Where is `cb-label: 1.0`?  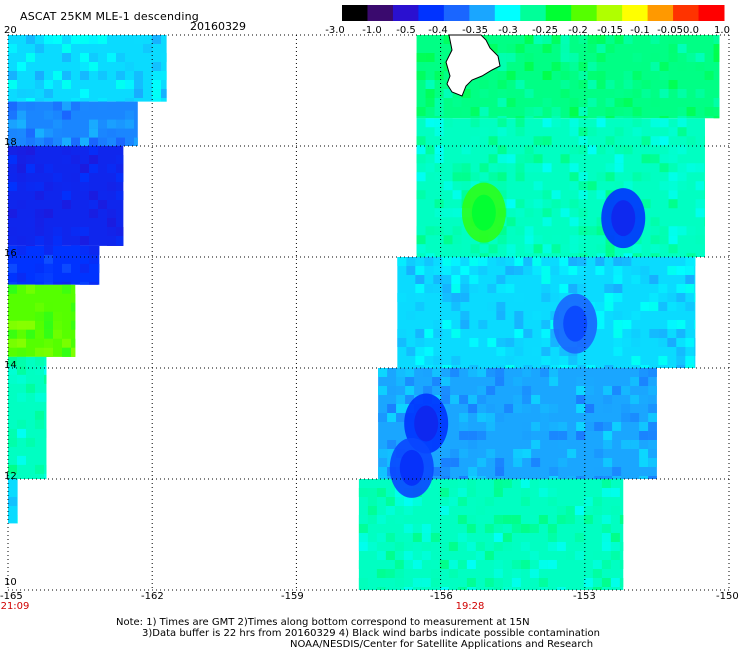 cb-label: 1.0 is located at coordinates (722, 30).